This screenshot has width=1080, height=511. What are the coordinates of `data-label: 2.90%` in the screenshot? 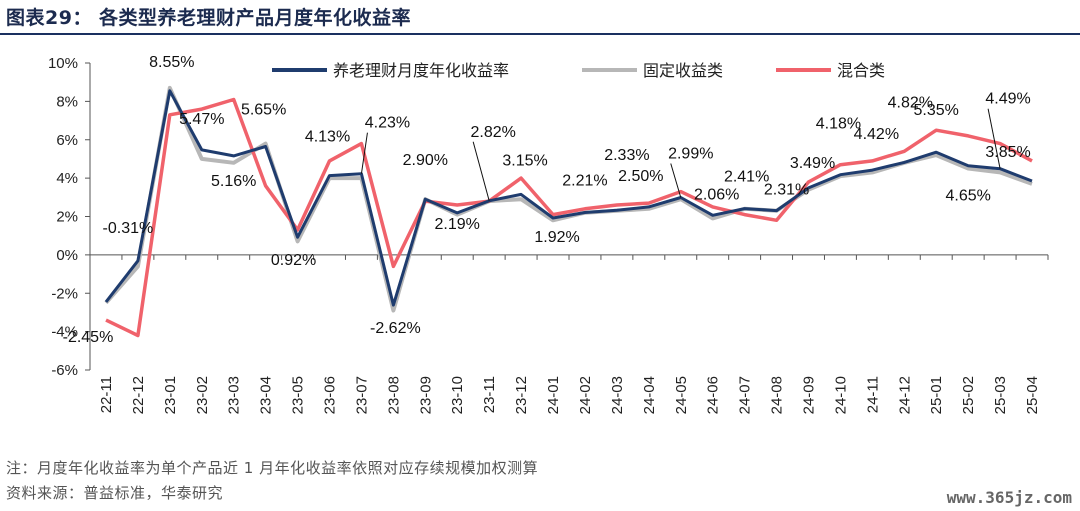 It's located at (425, 160).